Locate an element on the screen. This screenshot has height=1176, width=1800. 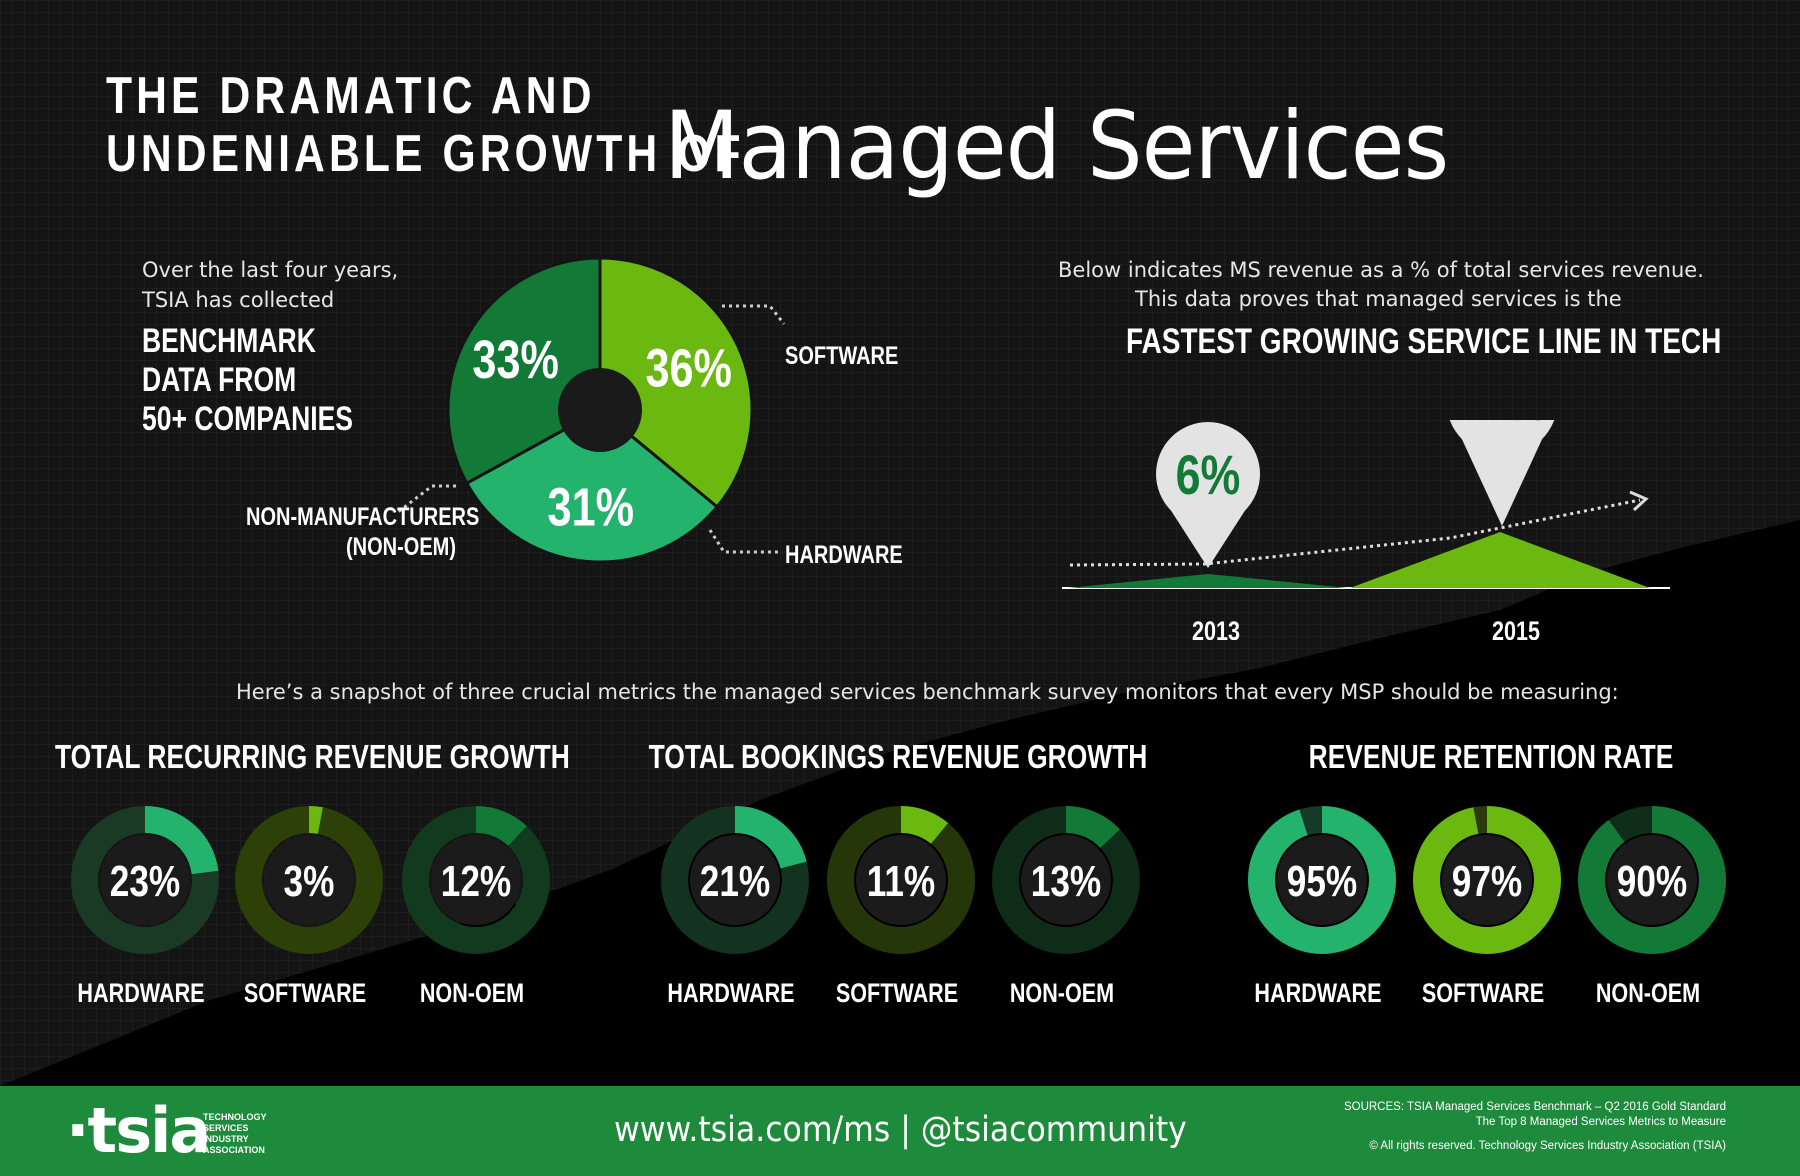
org-line-2: SERVICES is located at coordinates (226, 1128).